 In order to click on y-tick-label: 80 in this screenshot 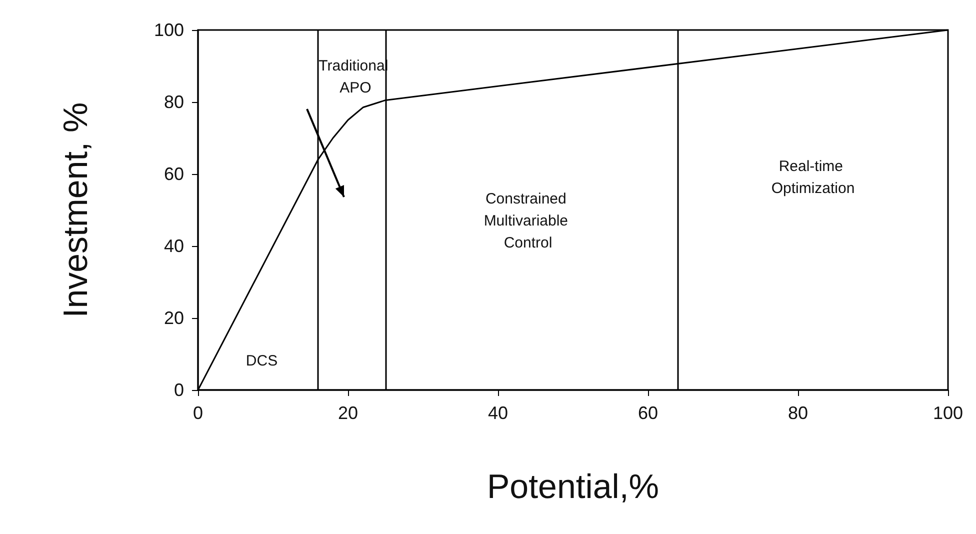, I will do `click(174, 102)`.